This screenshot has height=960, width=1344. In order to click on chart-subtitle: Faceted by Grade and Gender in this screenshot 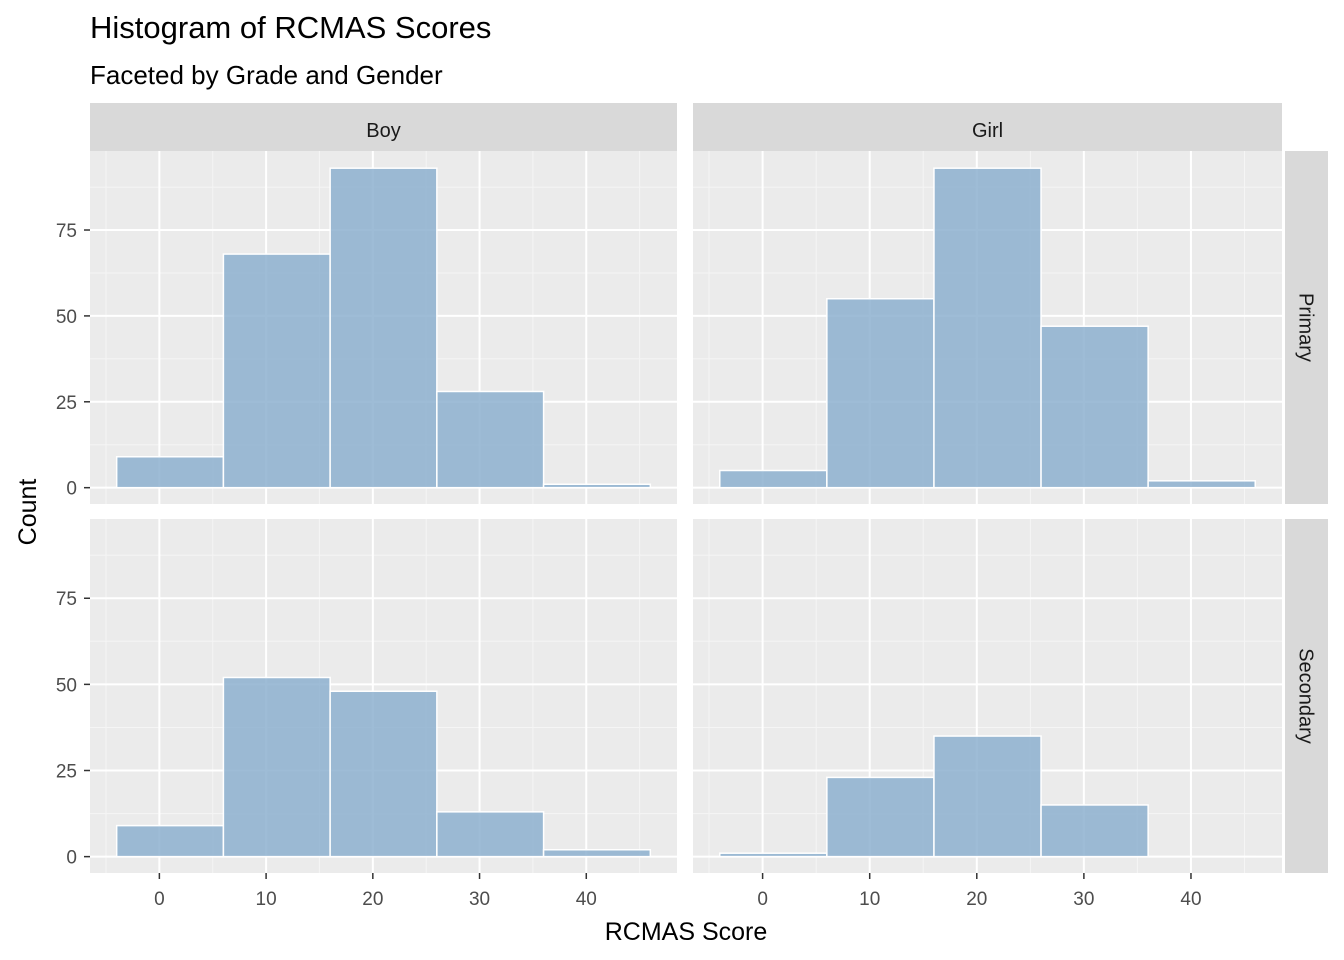, I will do `click(266, 75)`.